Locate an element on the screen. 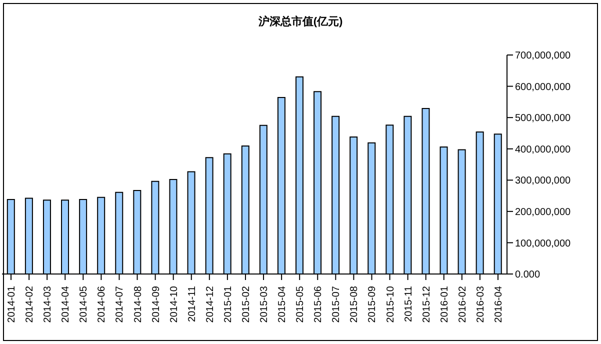 The image size is (601, 344). y-tick-label: 400,000,000 is located at coordinates (543, 150).